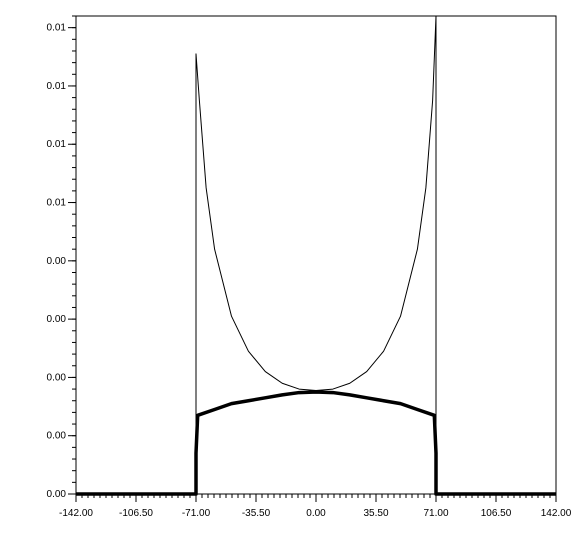  I want to click on y-axis-labels: 0.00 0.00 0.00 0.00 0.00 0.01 0.01 0.01 0.01, so click(61, 261).